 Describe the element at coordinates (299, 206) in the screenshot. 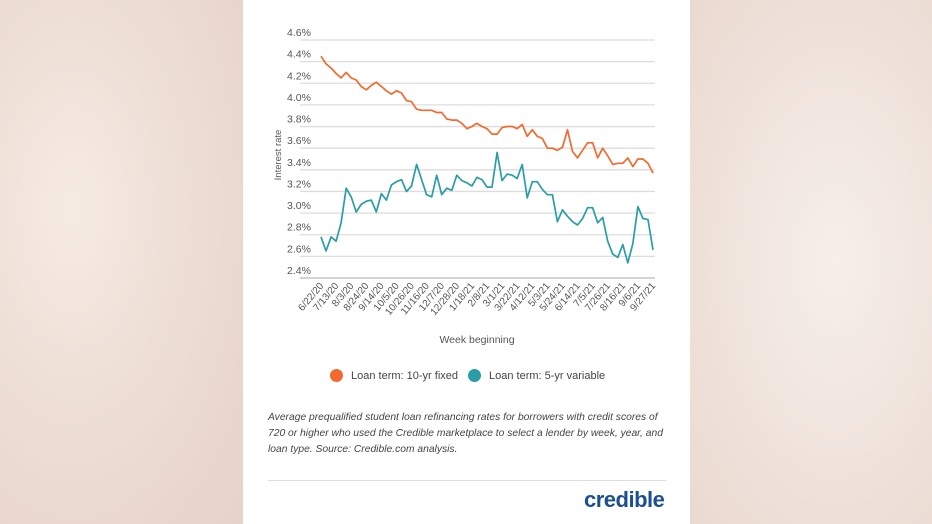

I see `y-tick-label: 3.0%` at that location.